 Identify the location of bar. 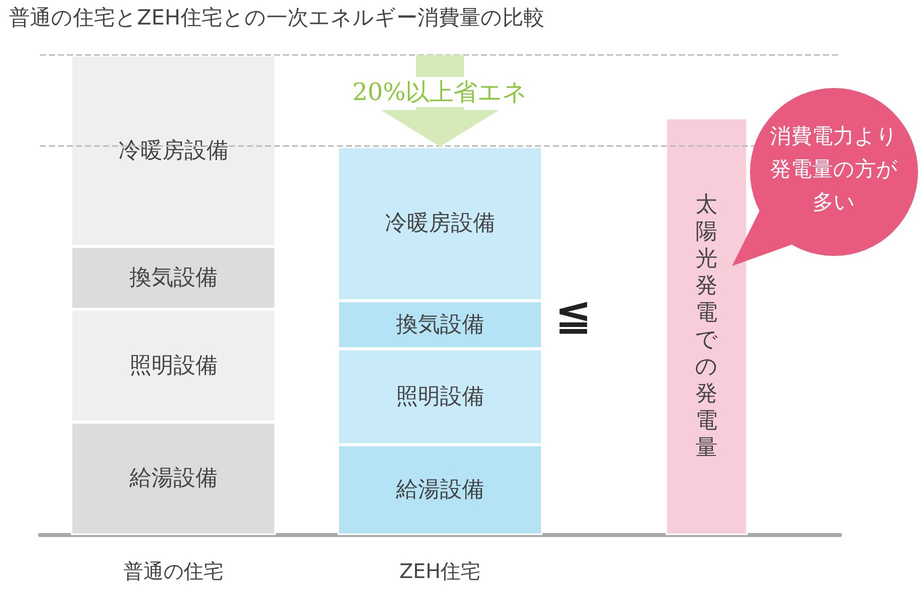
(707, 326).